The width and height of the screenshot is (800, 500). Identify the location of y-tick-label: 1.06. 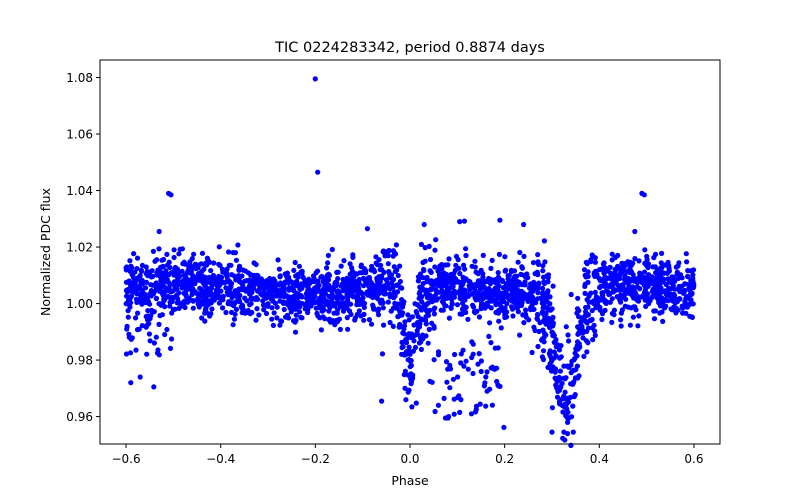
(79, 134).